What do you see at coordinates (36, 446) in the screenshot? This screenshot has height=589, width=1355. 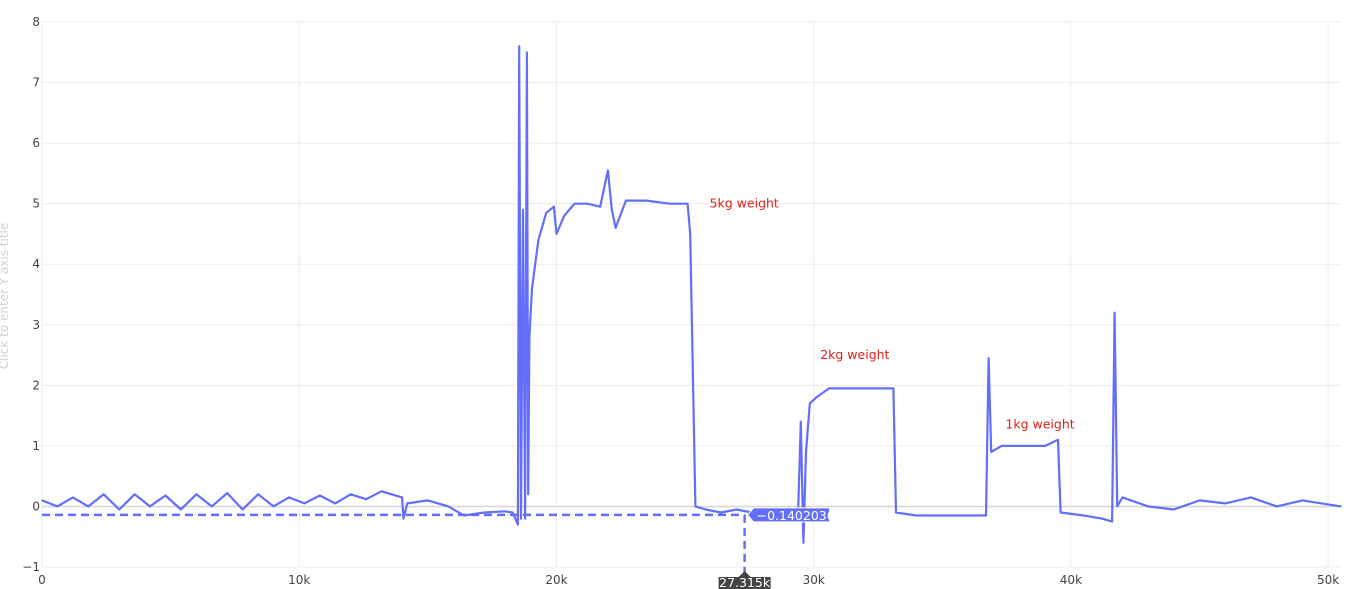 I see `y-tick-label: 1` at bounding box center [36, 446].